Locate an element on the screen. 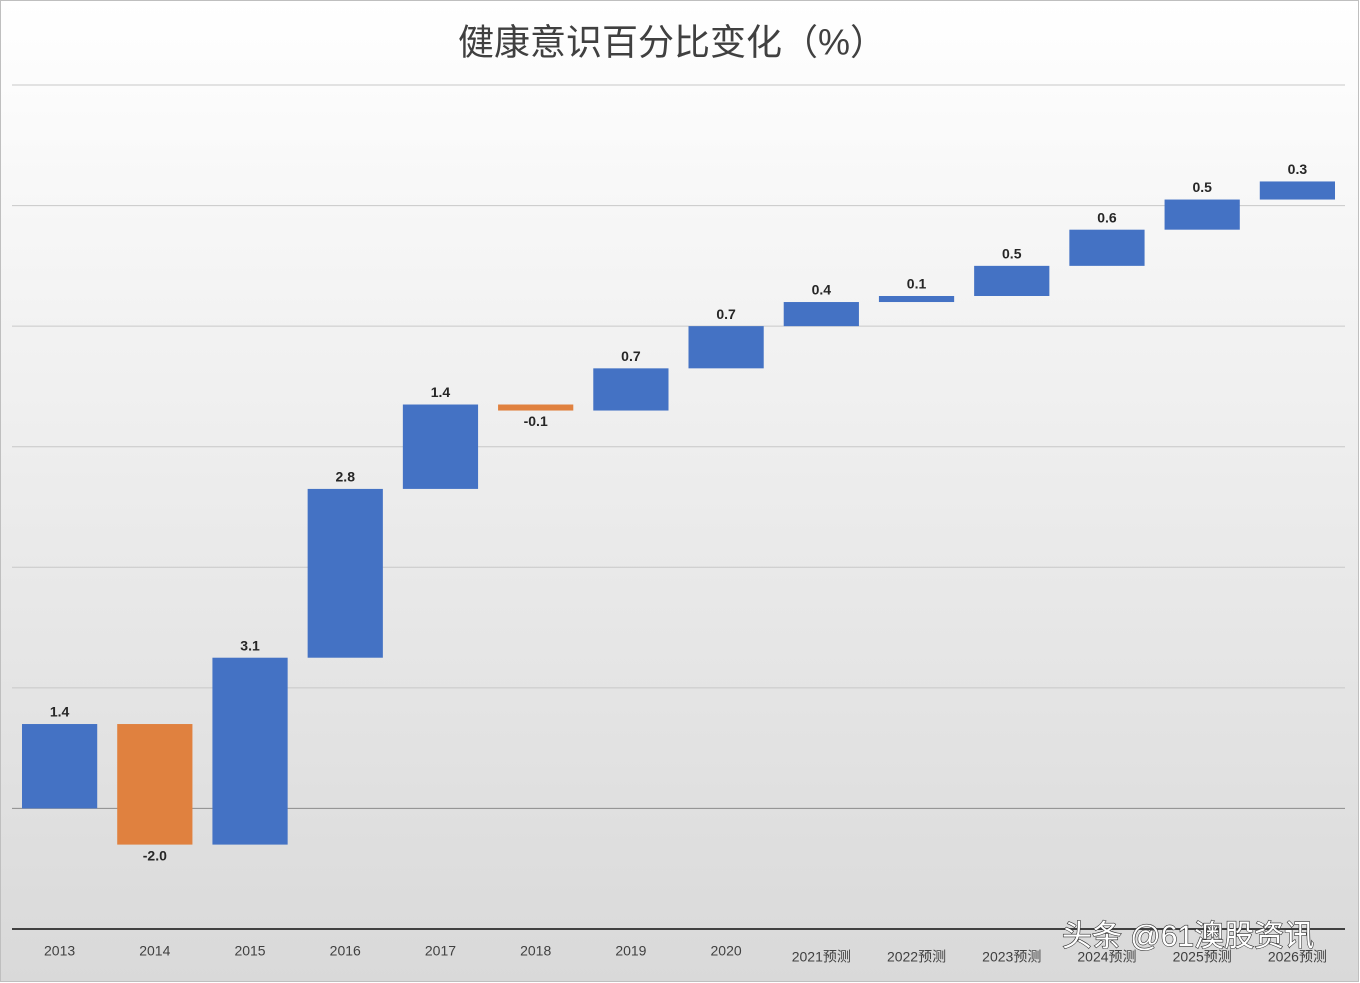  x-tick-label: 2016 is located at coordinates (345, 951).